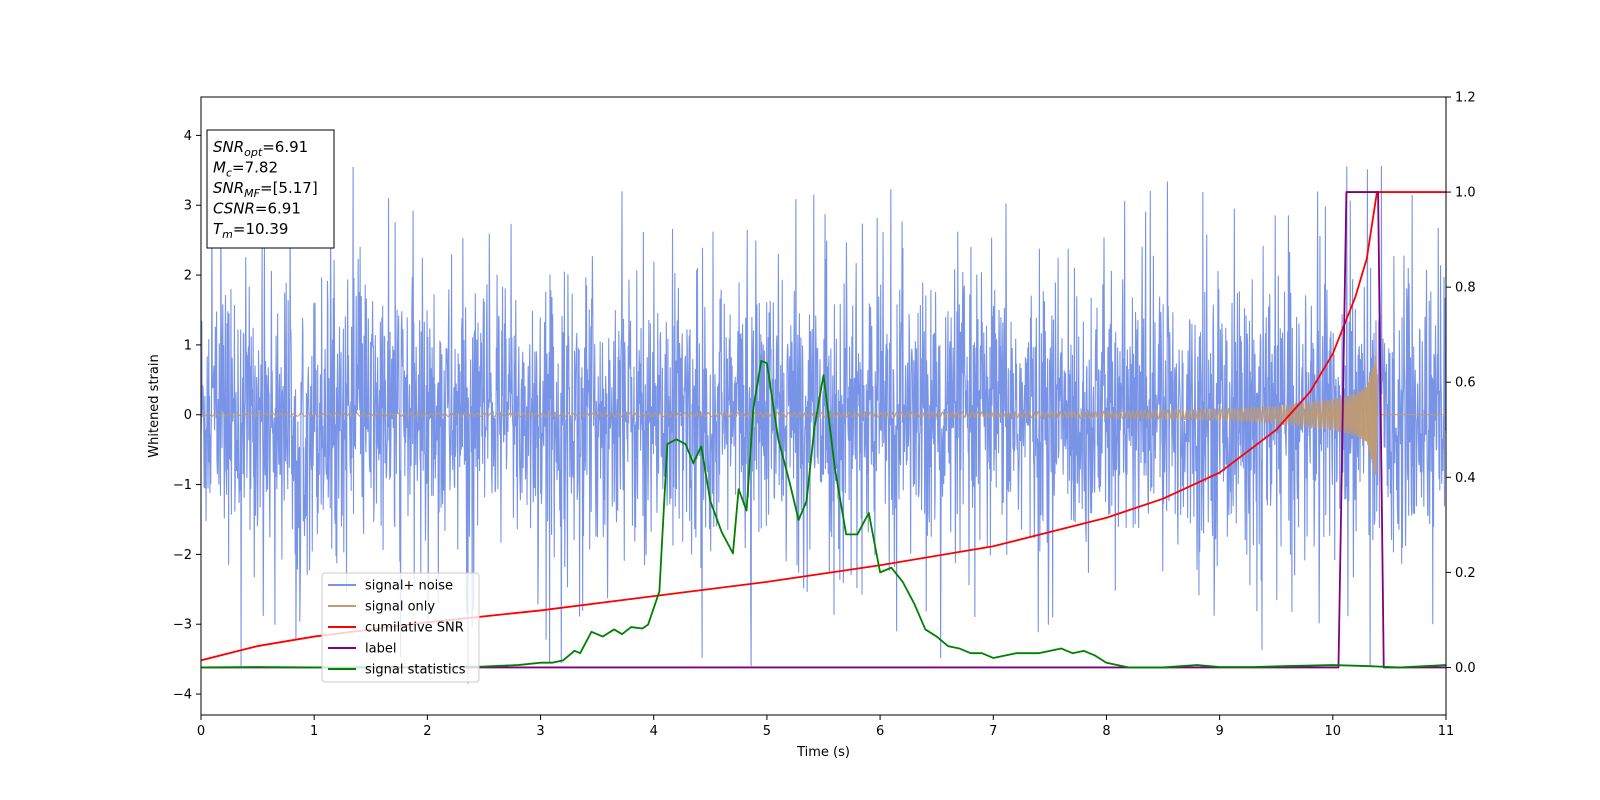  What do you see at coordinates (823, 414) in the screenshot?
I see `series-signal-only-line` at bounding box center [823, 414].